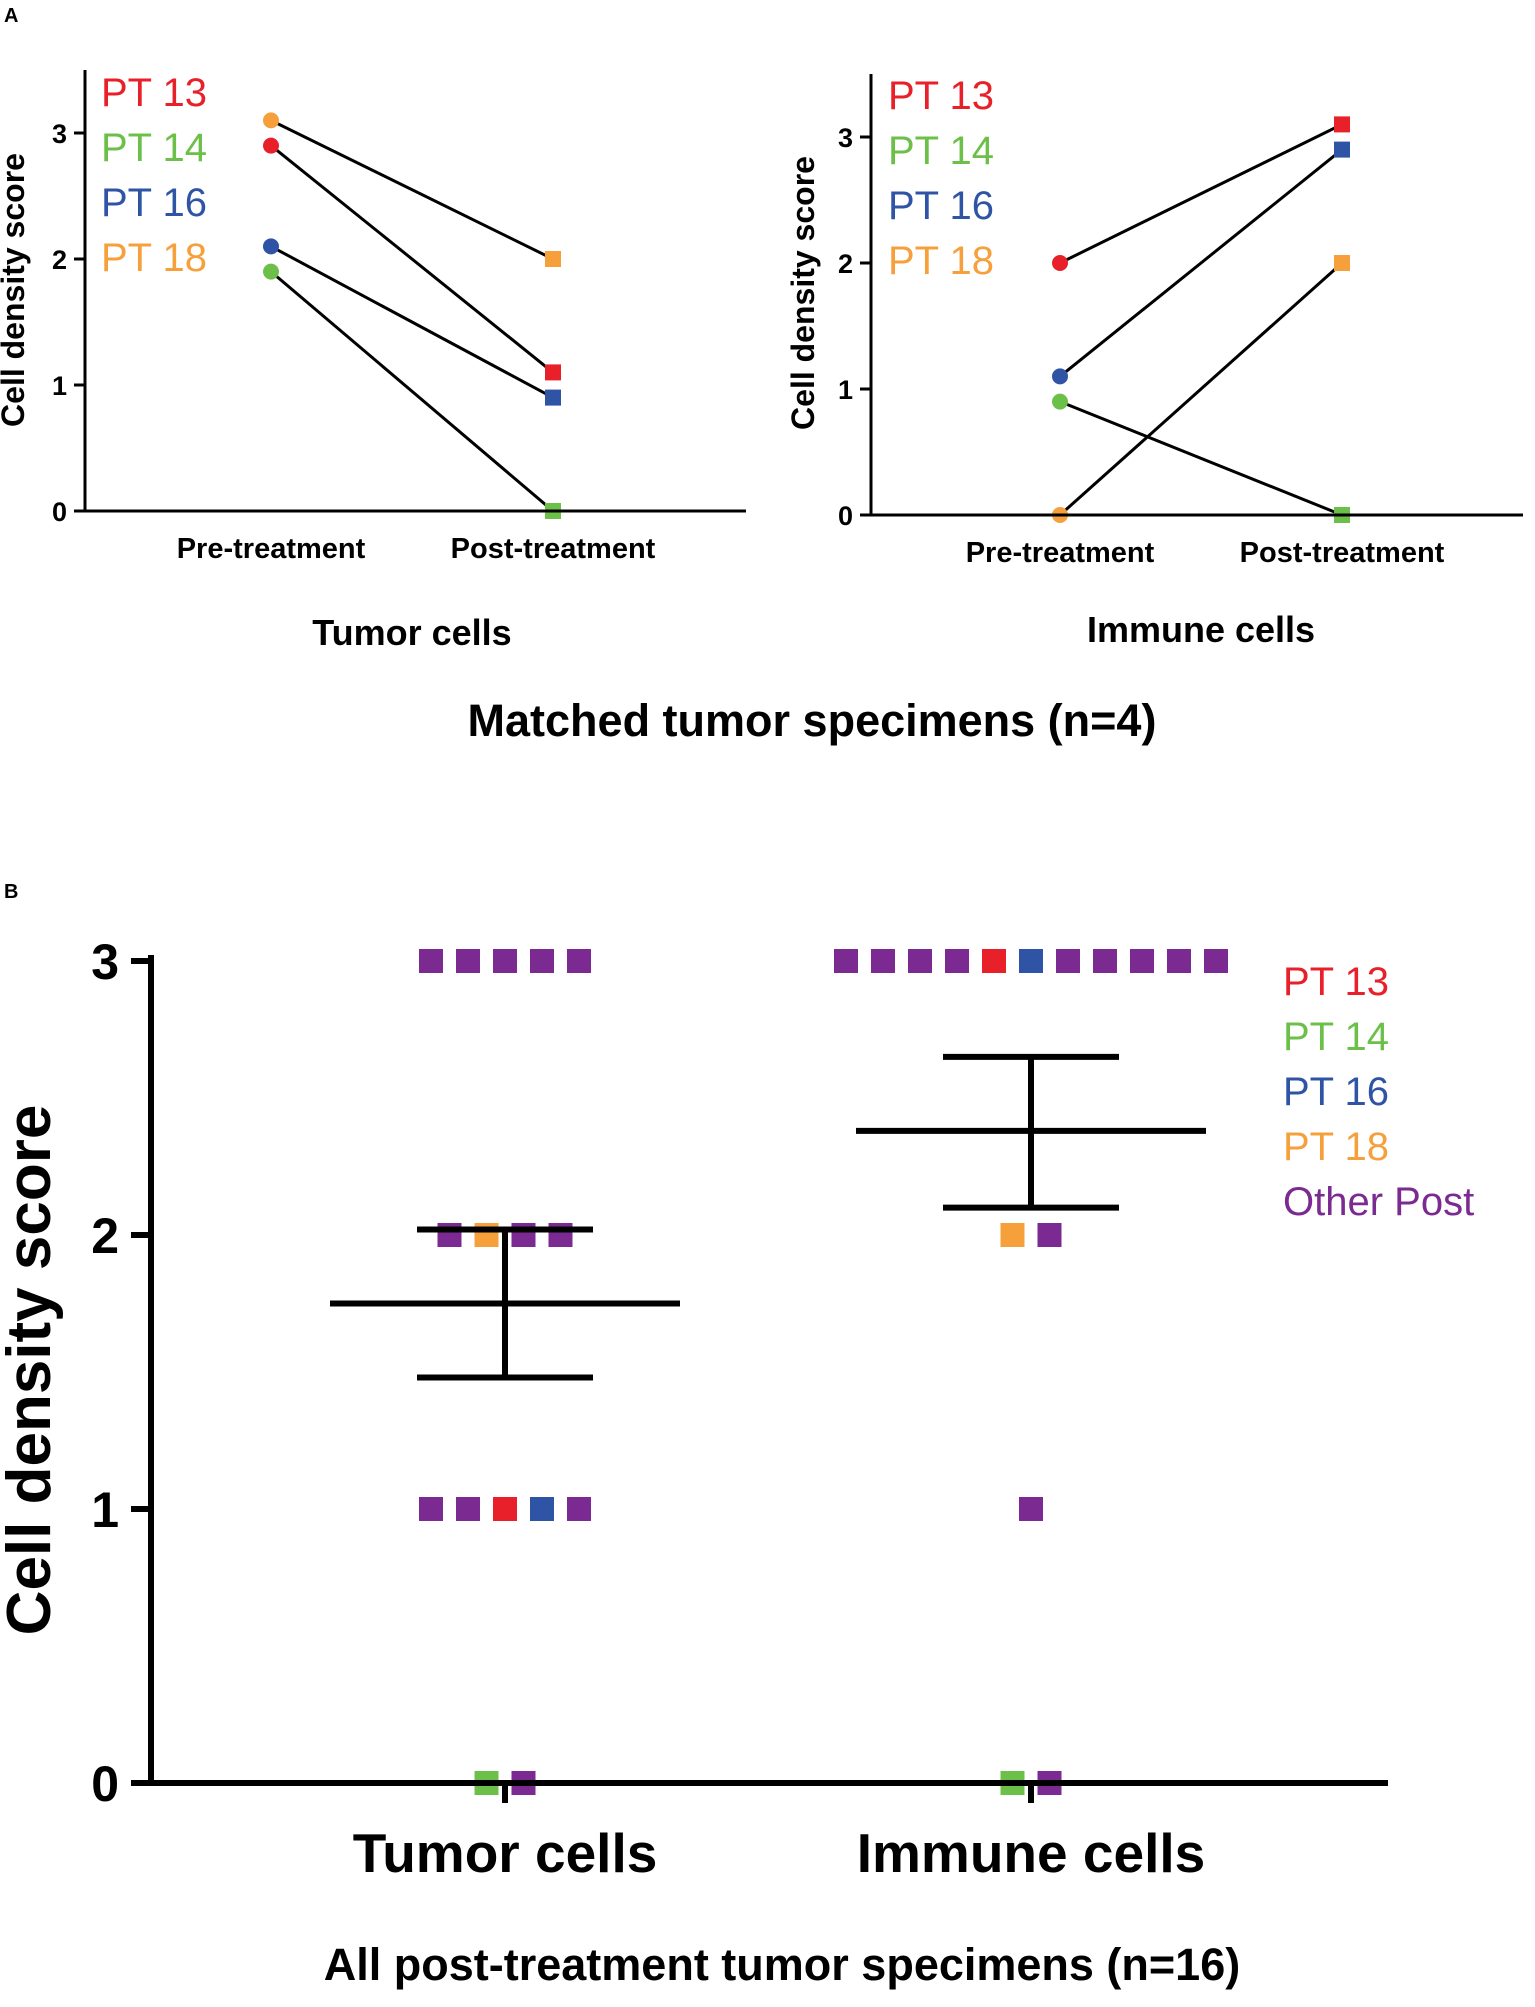 This screenshot has height=2007, width=1535. Describe the element at coordinates (812, 720) in the screenshot. I see `panel-a-title: Matched tumor specimens (n=4)` at that location.